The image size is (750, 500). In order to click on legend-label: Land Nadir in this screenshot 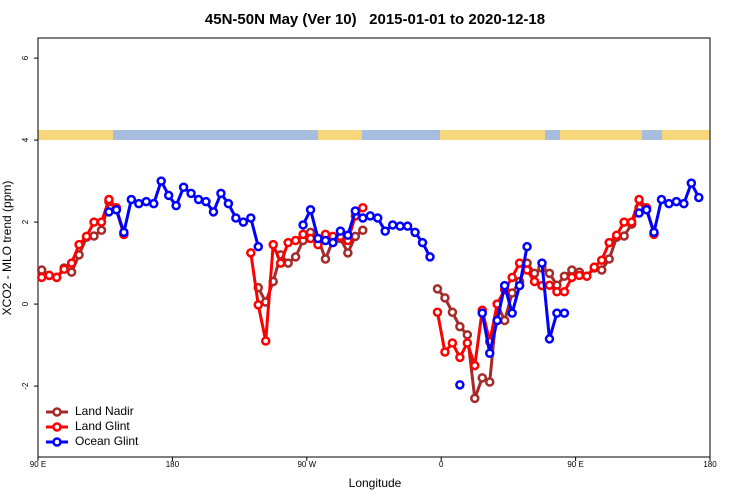, I will do `click(104, 411)`.